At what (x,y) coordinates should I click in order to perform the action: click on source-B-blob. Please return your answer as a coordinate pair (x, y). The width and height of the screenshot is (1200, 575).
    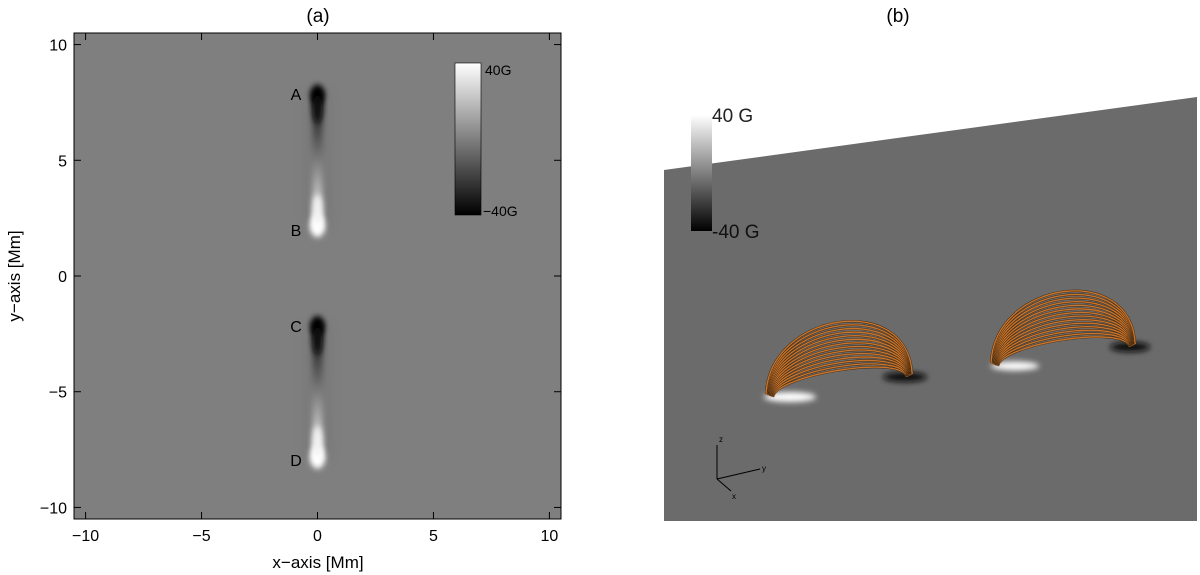
    Looking at the image, I should click on (317, 226).